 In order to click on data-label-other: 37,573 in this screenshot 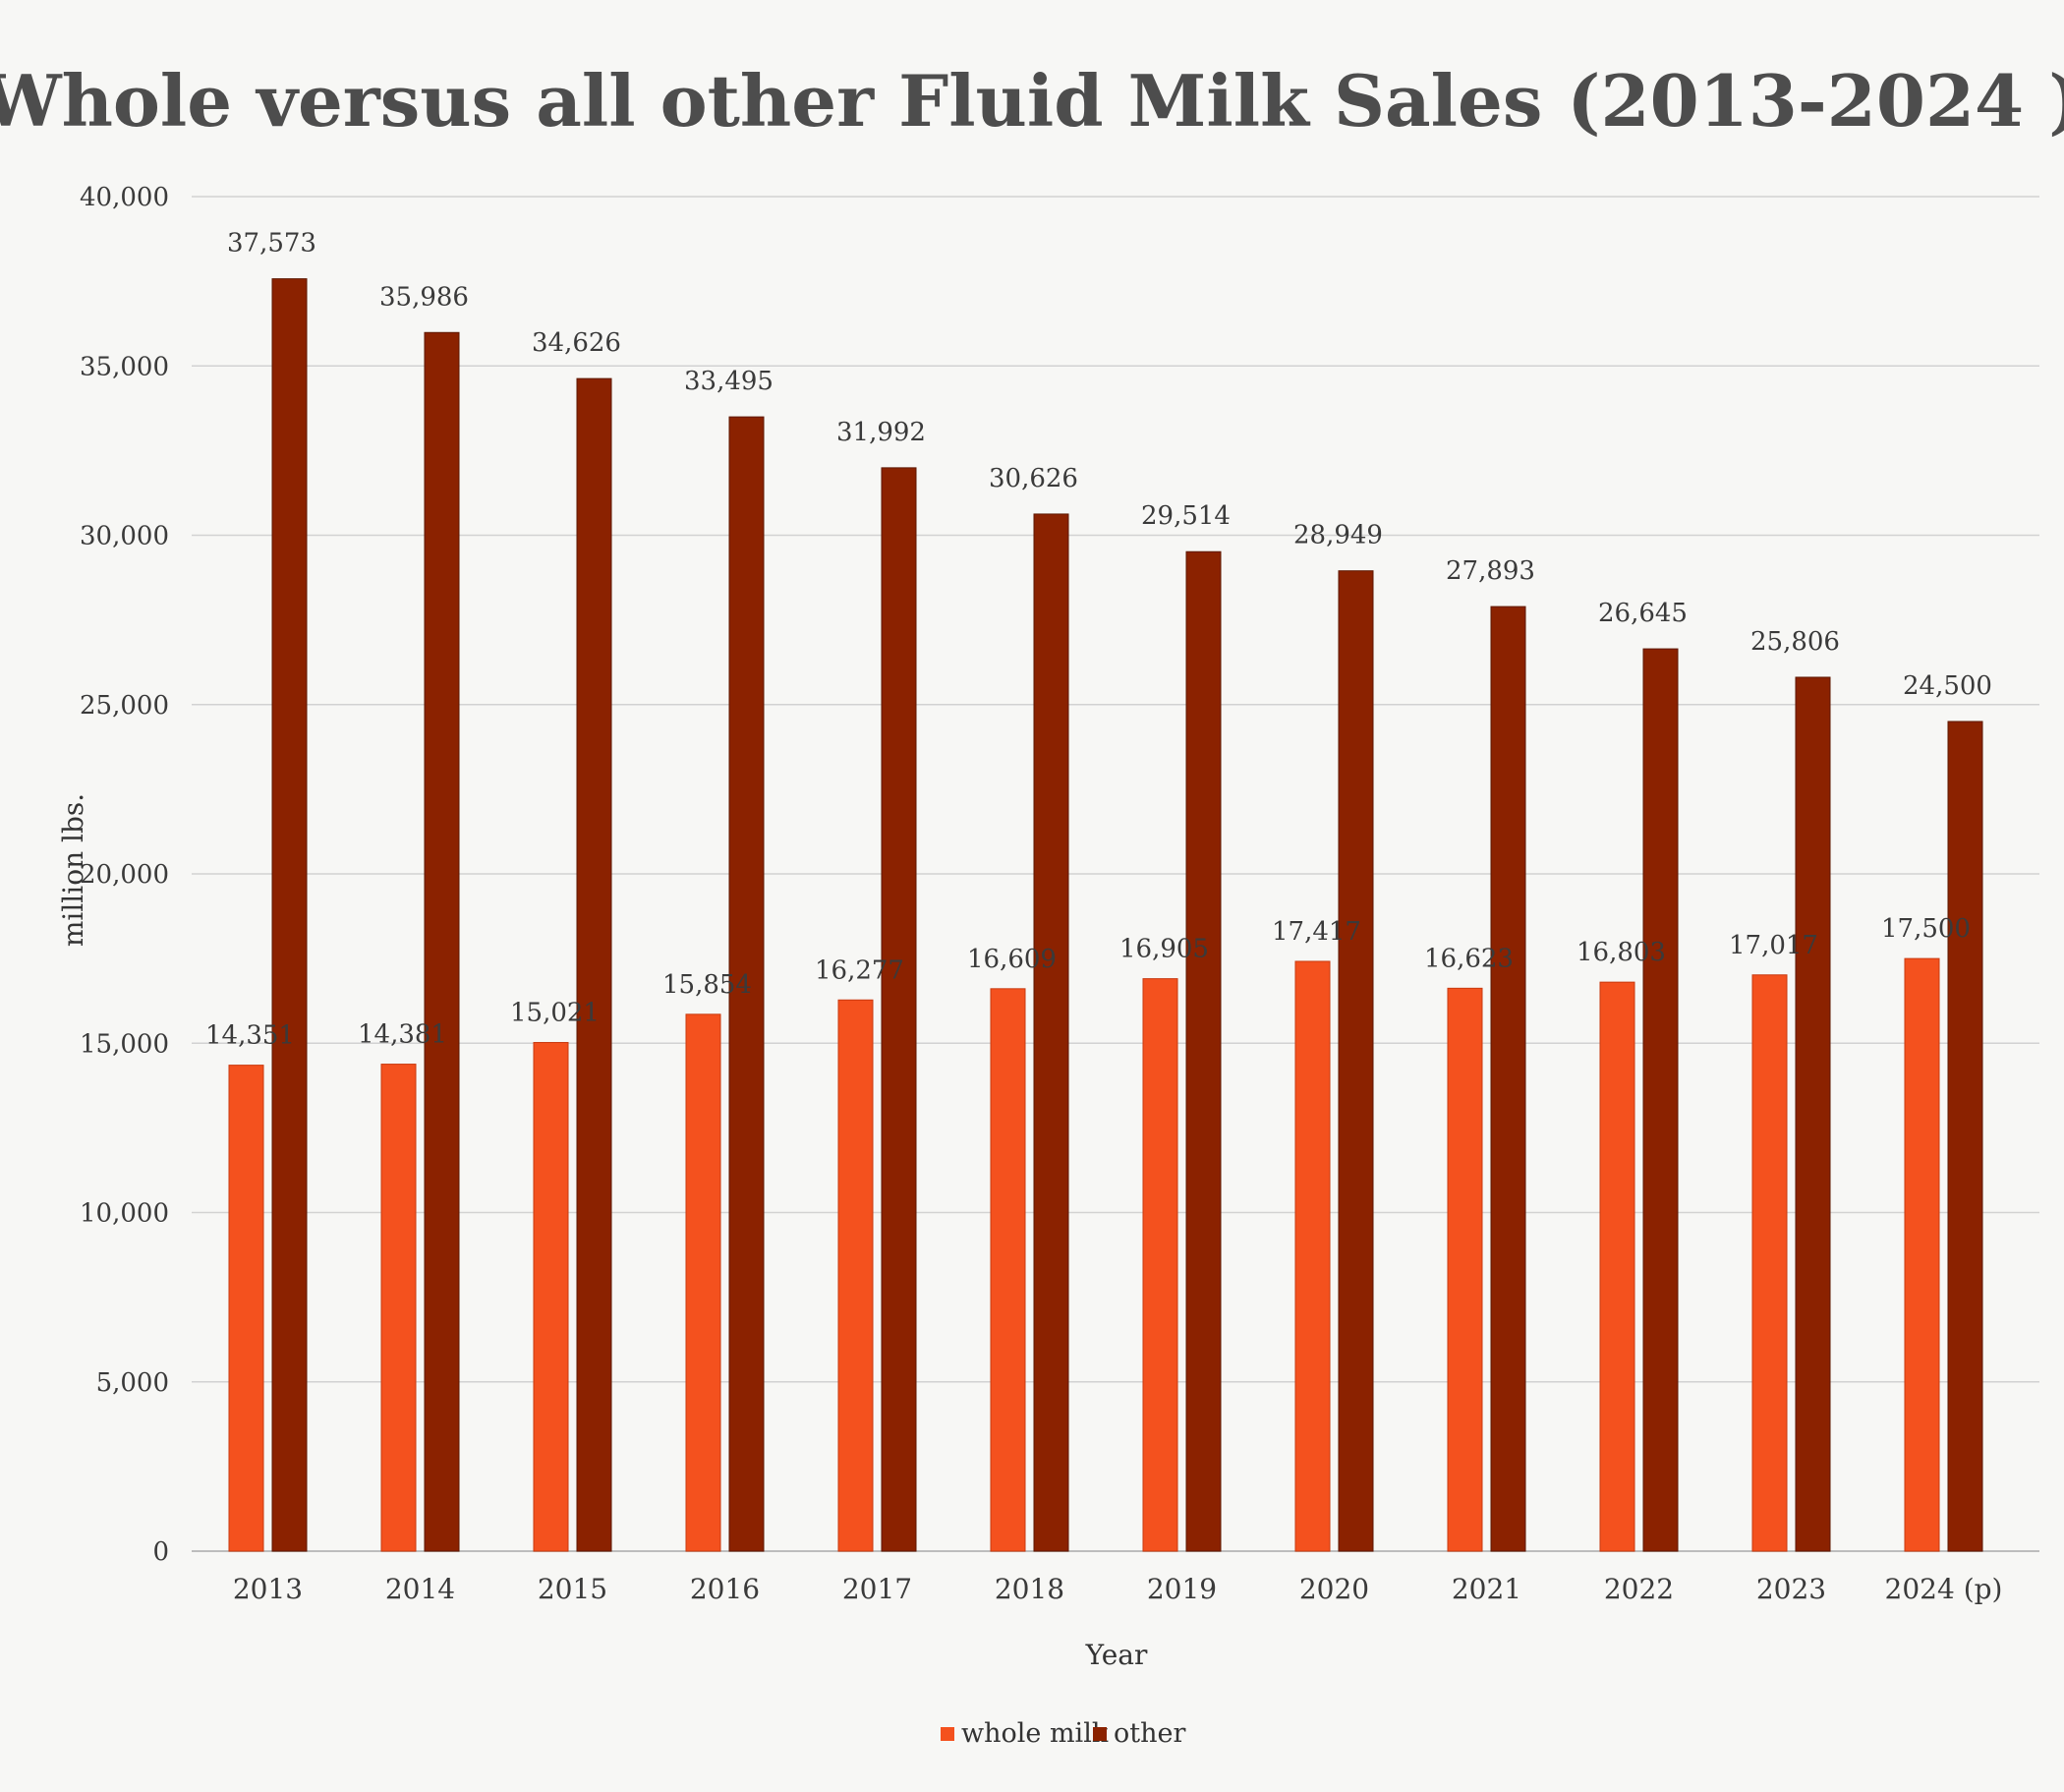, I will do `click(272, 244)`.